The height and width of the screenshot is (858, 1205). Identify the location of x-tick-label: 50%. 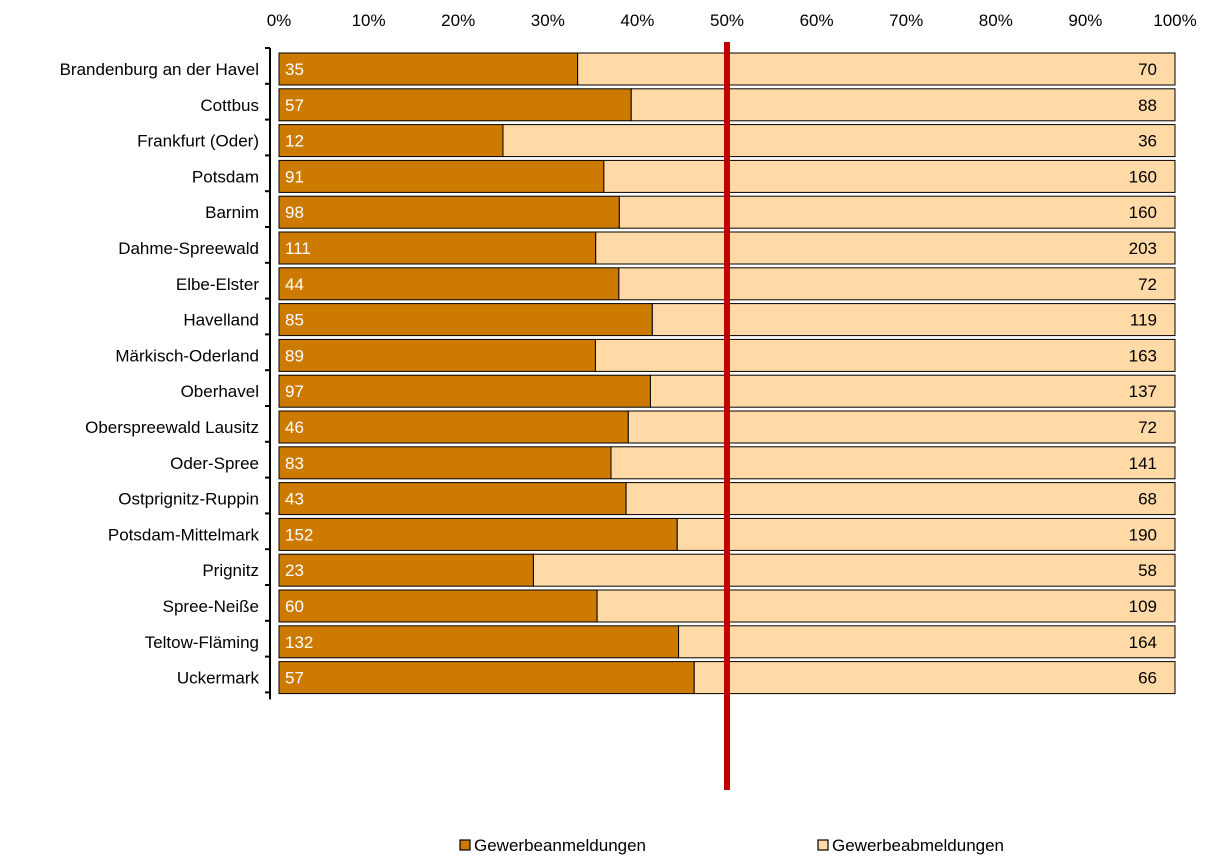
(727, 20).